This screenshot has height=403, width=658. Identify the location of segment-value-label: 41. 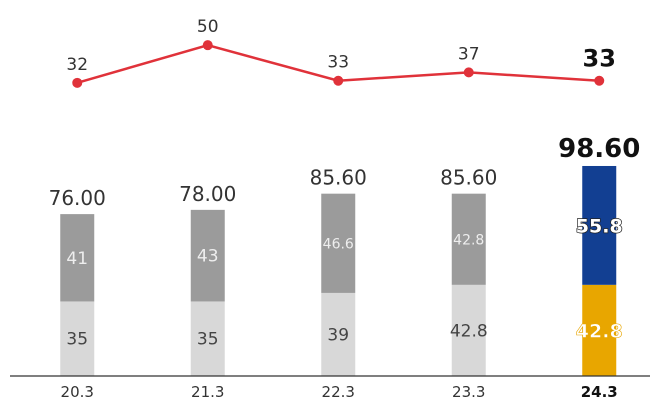
(77, 259).